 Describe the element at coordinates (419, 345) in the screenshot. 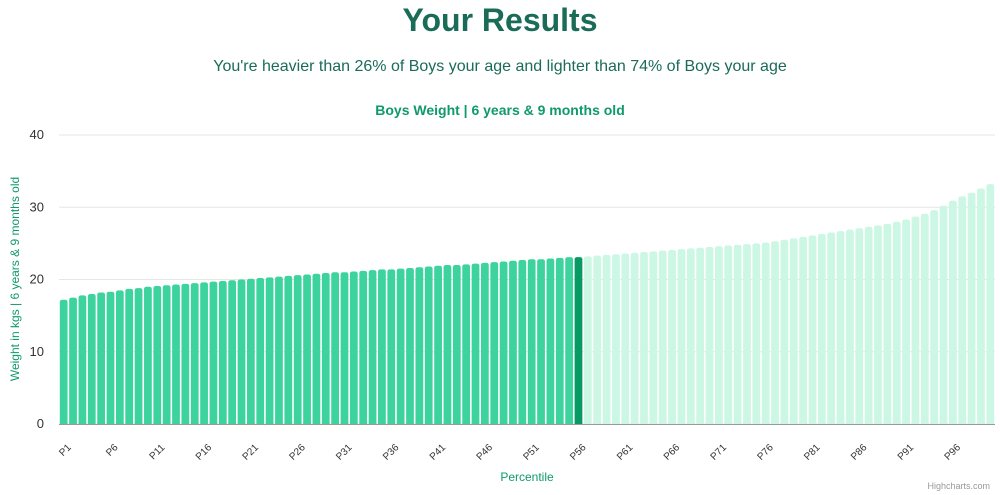

I see `bar-p39` at that location.